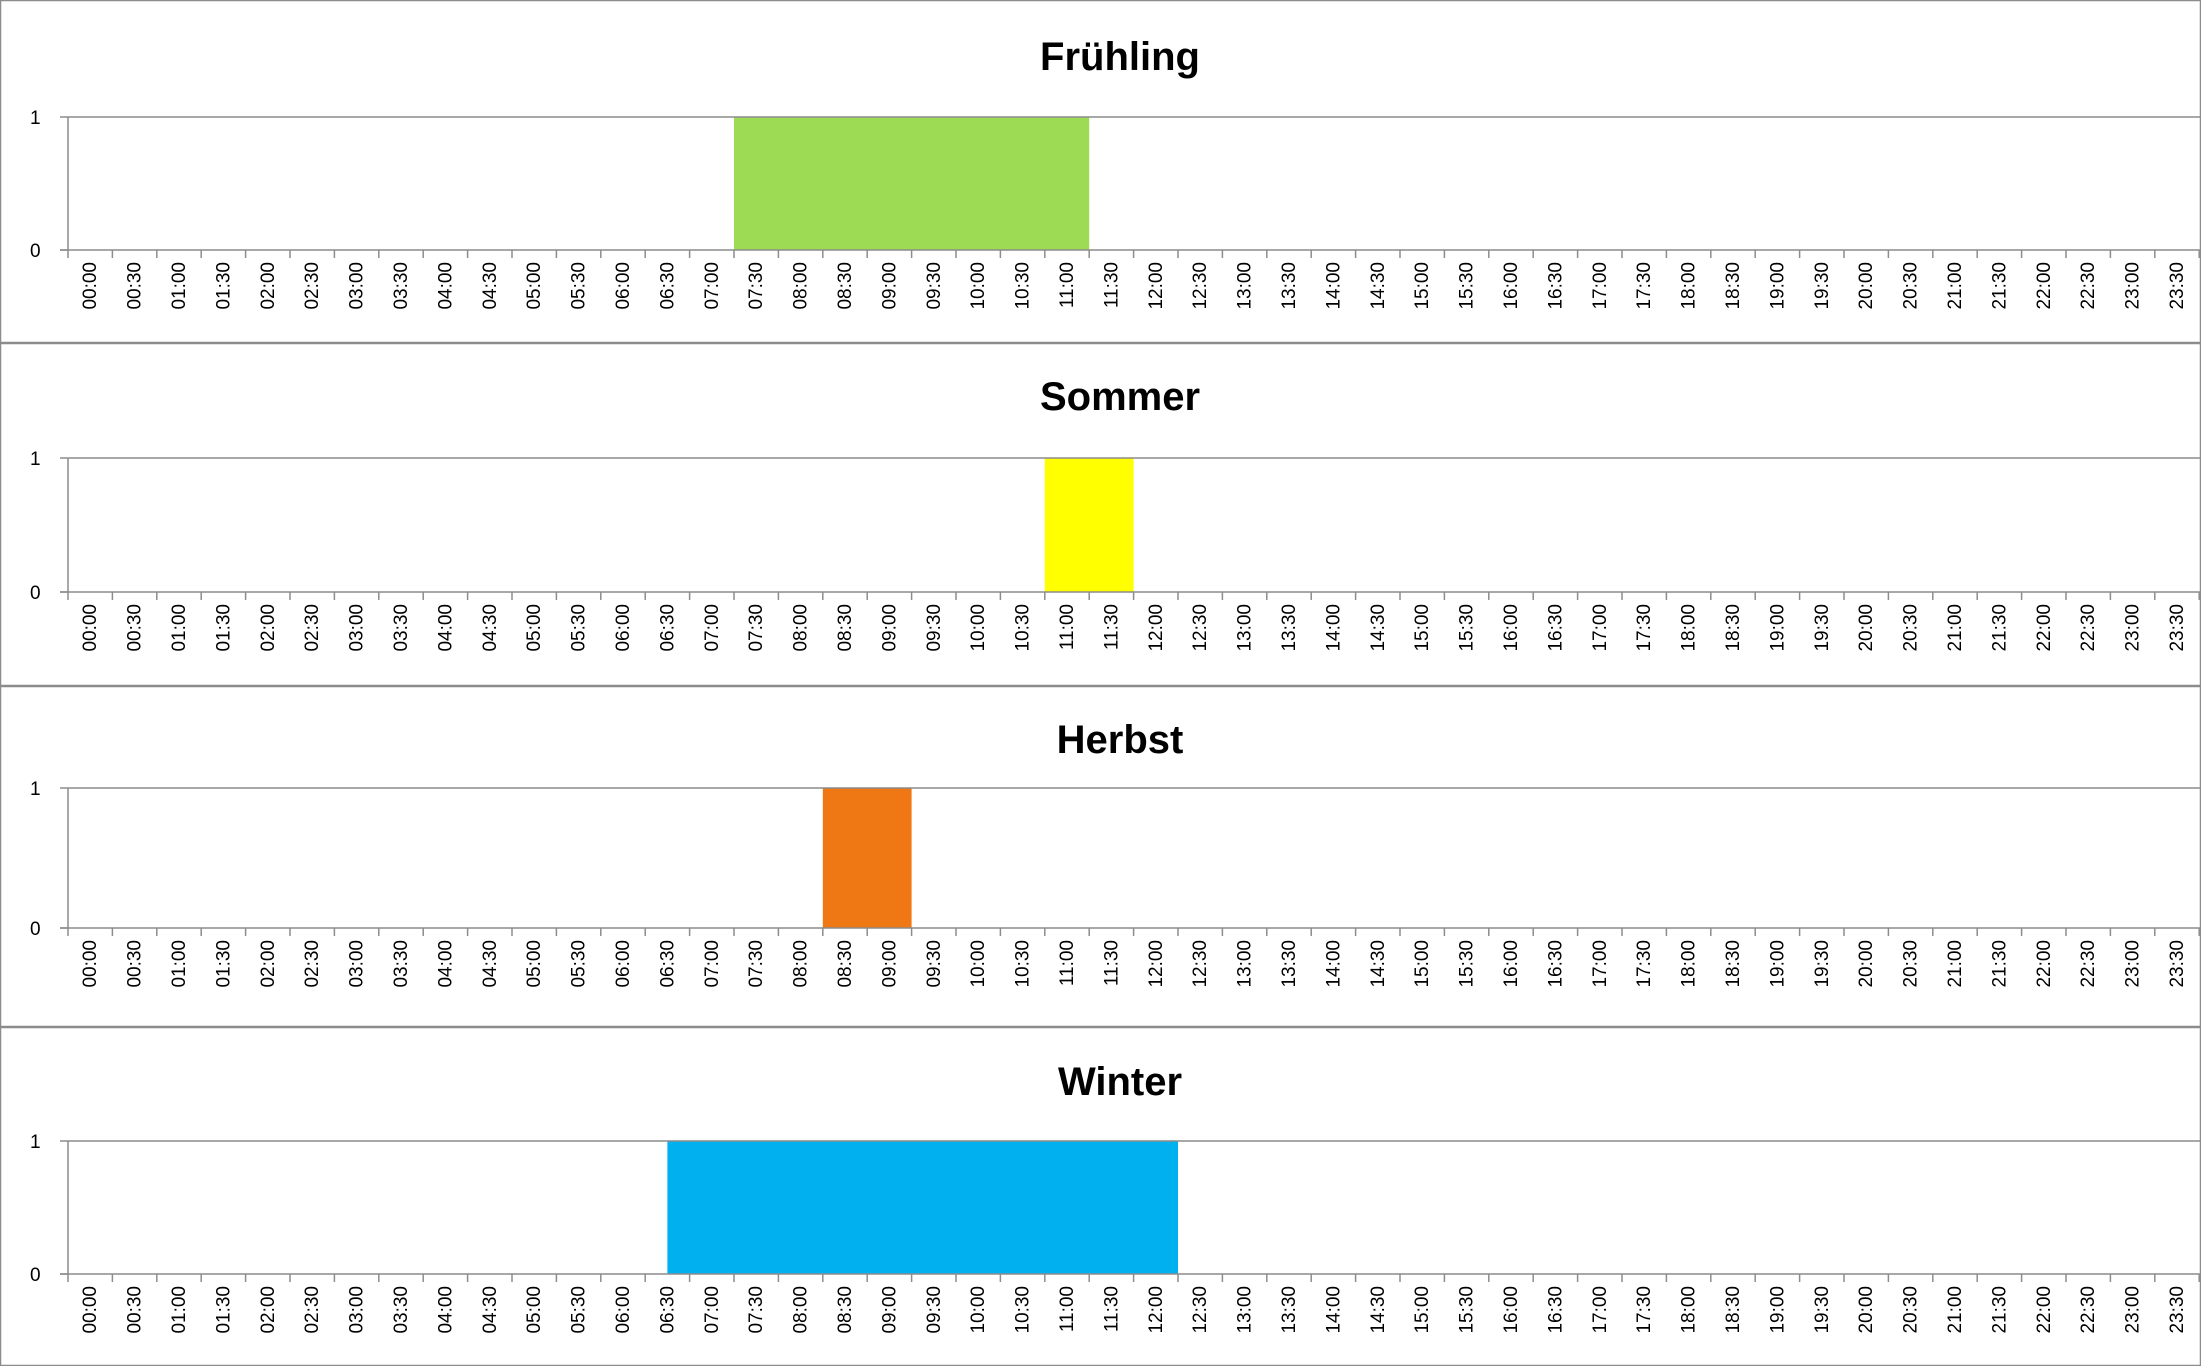  What do you see at coordinates (312, 628) in the screenshot?
I see `x-tick-label: 02:30` at bounding box center [312, 628].